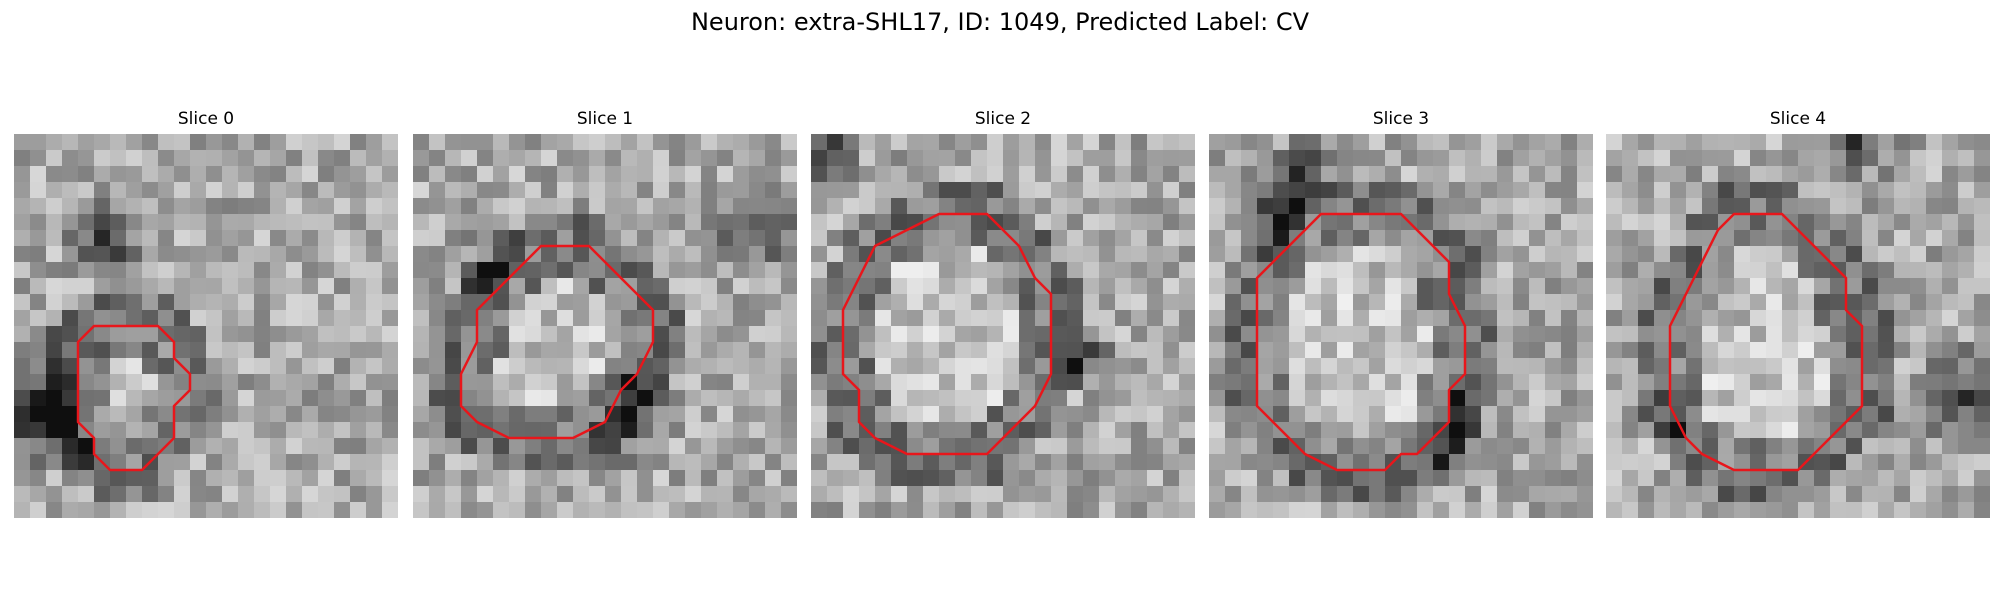 The height and width of the screenshot is (600, 2000). Describe the element at coordinates (1798, 119) in the screenshot. I see `slice-title-4: Slice 4` at that location.